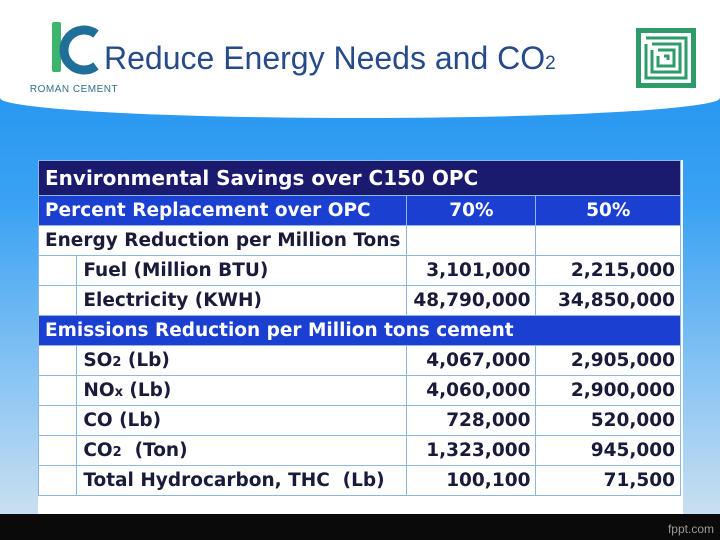  I want to click on value-50: 520,000, so click(608, 420).